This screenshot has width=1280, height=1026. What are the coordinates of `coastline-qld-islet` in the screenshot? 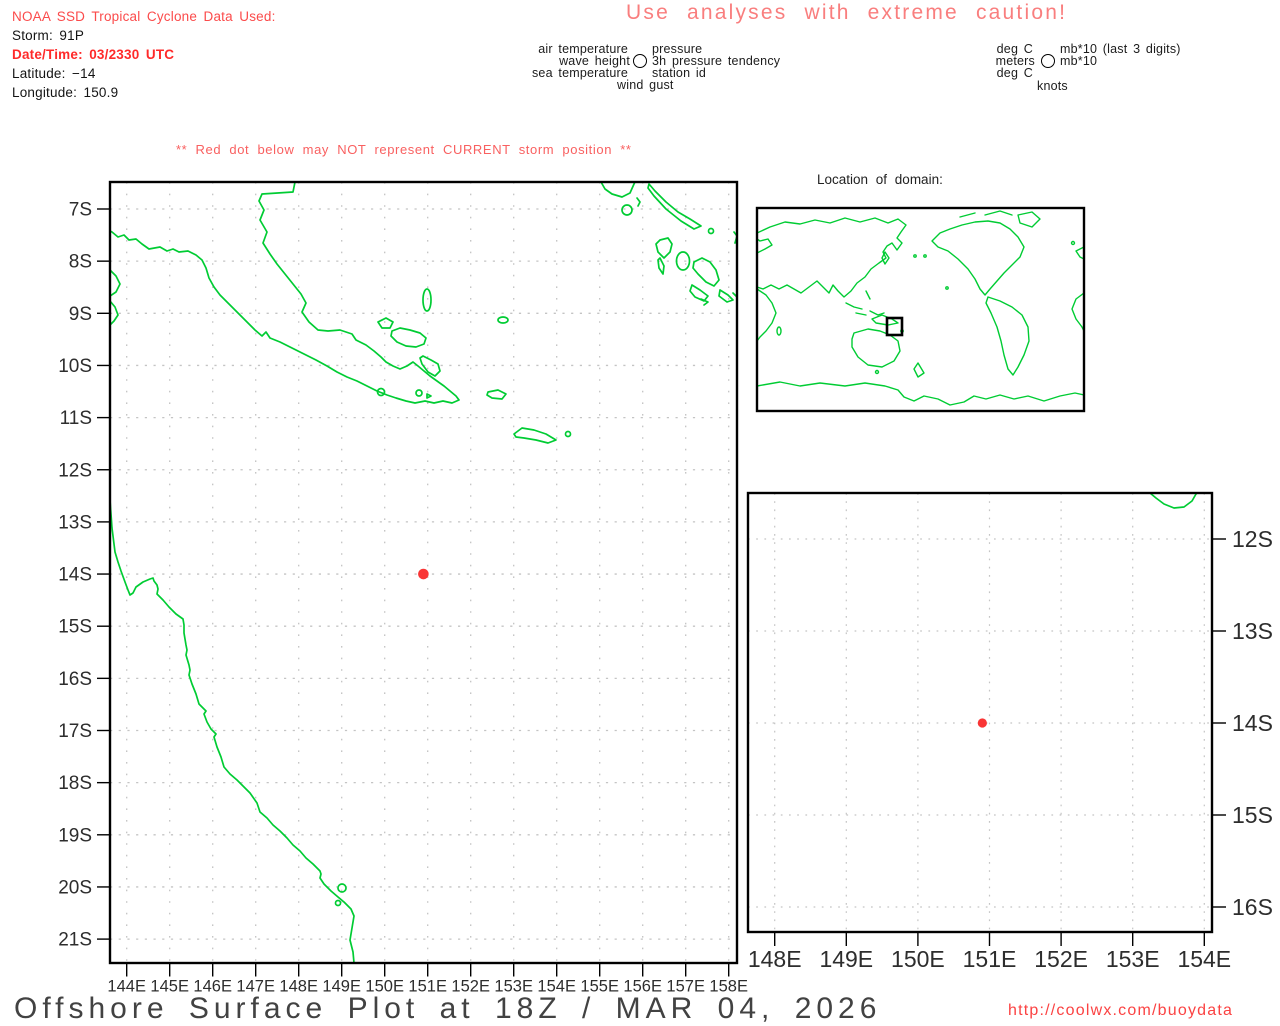 It's located at (338, 903).